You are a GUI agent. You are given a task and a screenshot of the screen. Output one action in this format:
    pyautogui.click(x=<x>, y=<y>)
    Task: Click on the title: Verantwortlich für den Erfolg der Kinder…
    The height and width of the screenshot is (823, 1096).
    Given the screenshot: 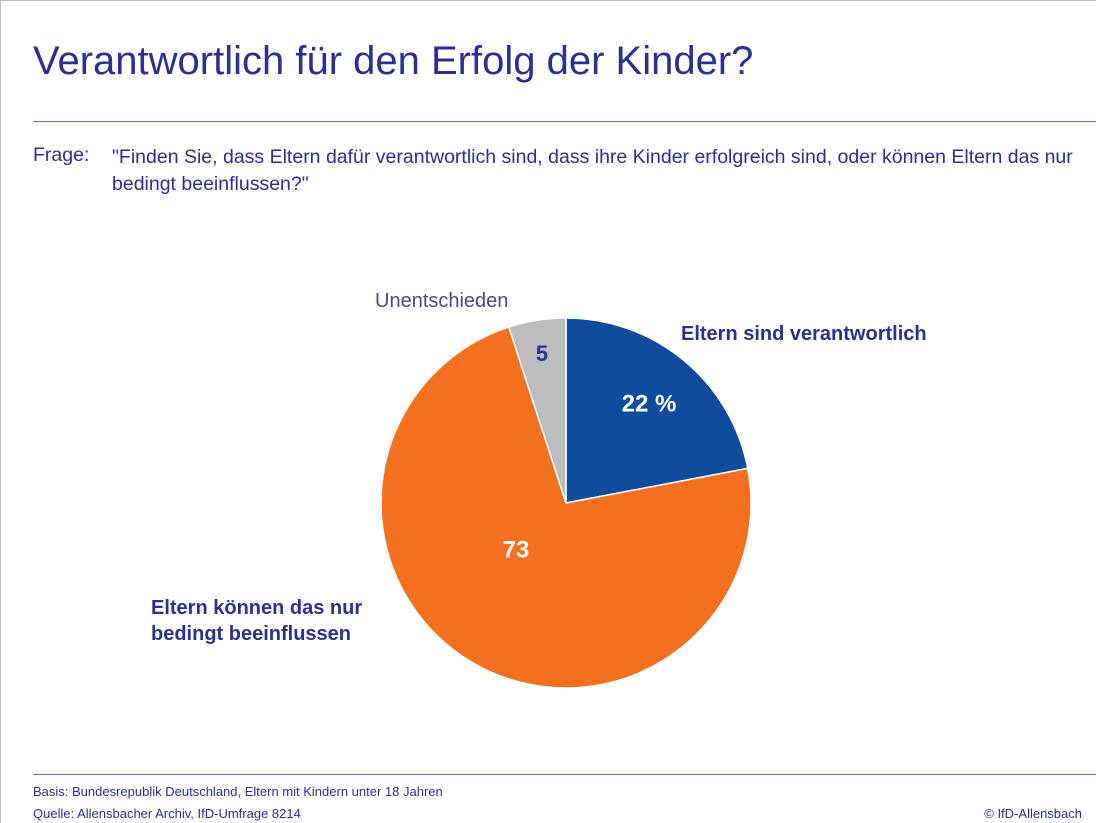 What is the action you would take?
    pyautogui.click(x=393, y=61)
    